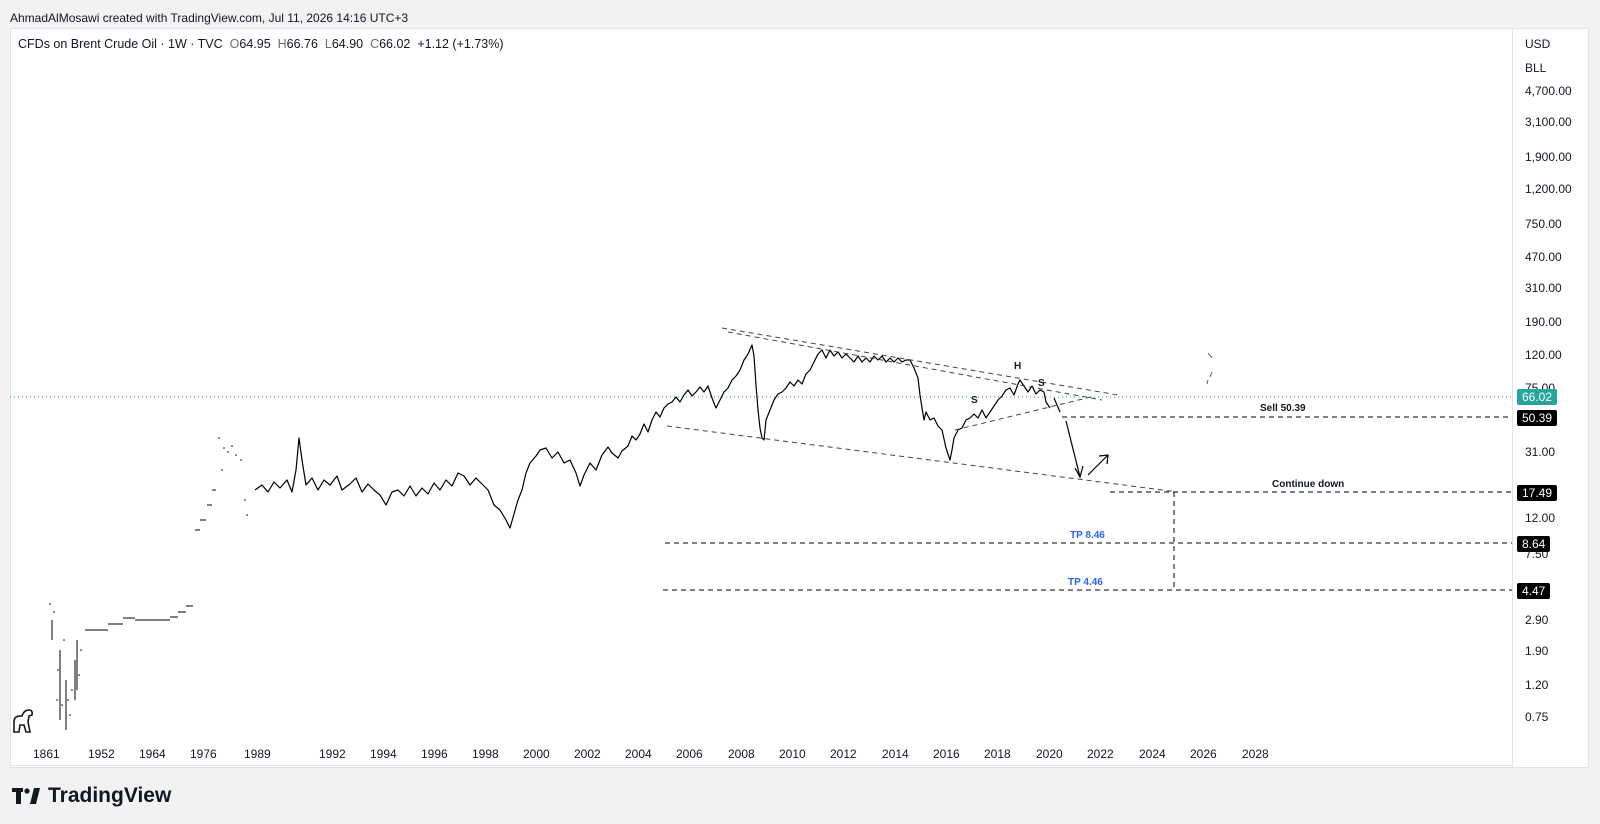 Image resolution: width=1600 pixels, height=824 pixels. I want to click on price-tick-label: 310.00, so click(1543, 288).